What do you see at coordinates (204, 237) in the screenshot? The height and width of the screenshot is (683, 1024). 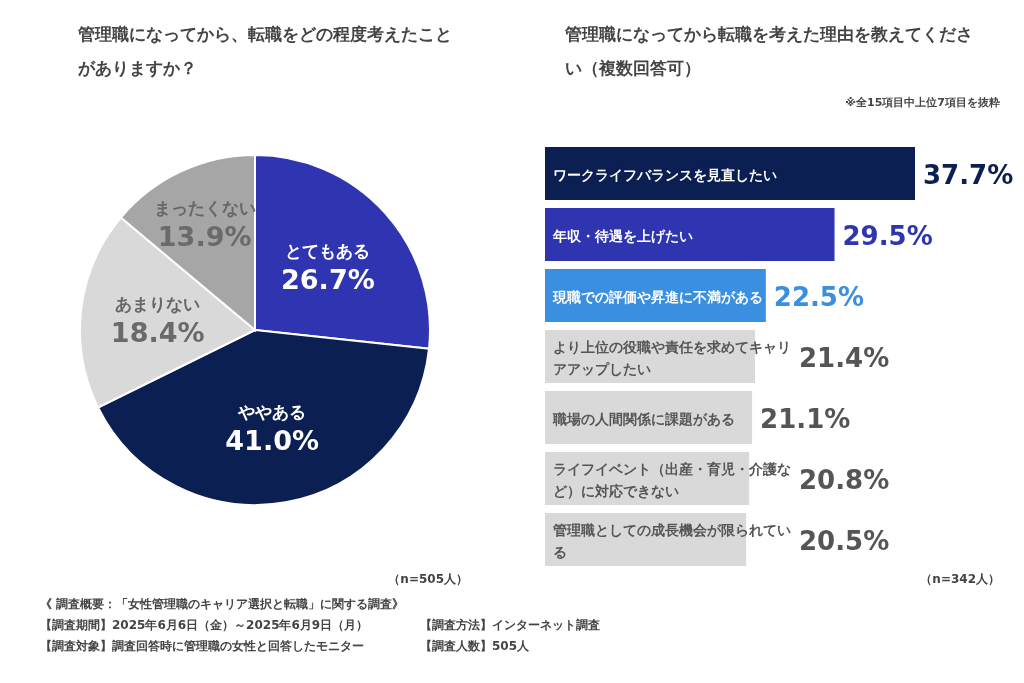 I see `data-label: 13.9%` at bounding box center [204, 237].